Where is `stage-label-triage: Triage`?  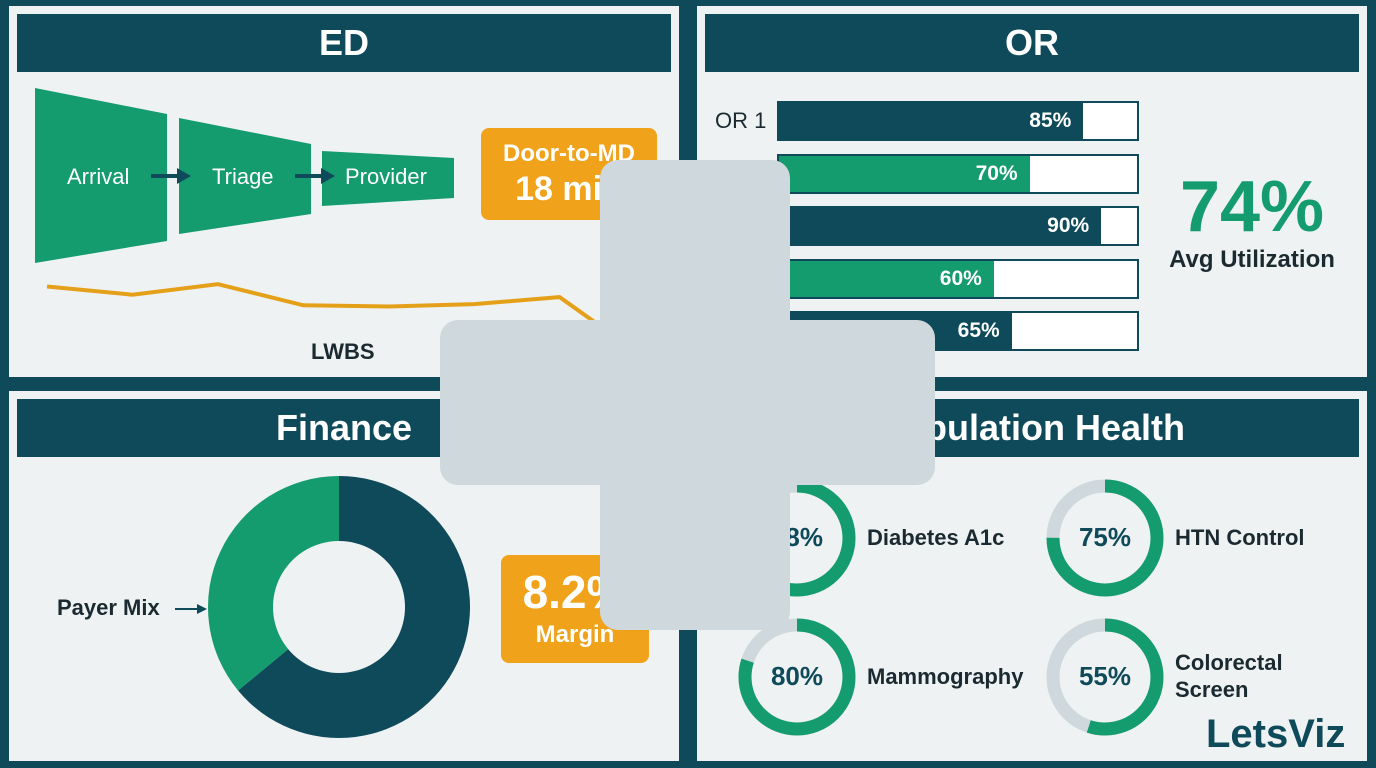 stage-label-triage: Triage is located at coordinates (243, 176).